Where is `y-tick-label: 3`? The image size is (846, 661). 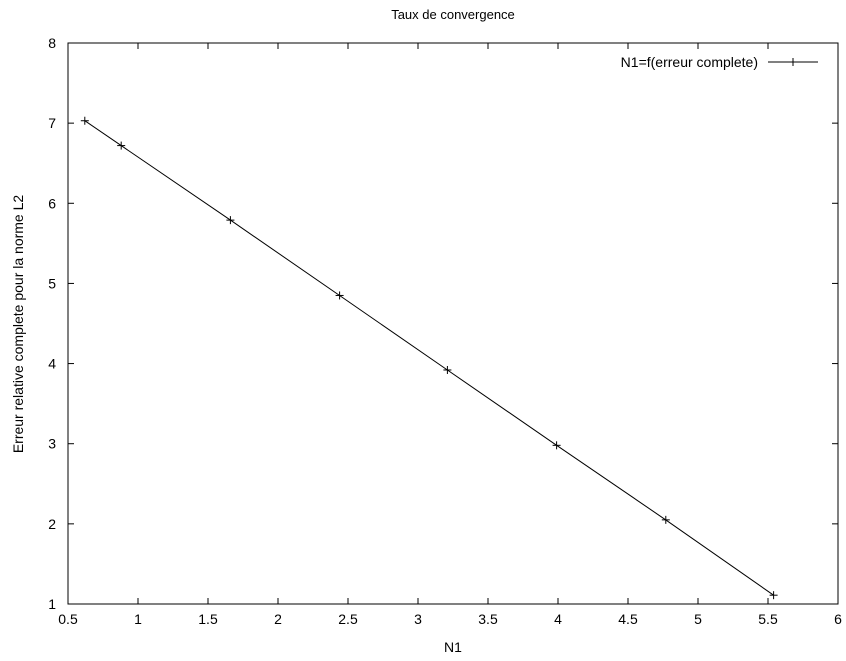 y-tick-label: 3 is located at coordinates (52, 444).